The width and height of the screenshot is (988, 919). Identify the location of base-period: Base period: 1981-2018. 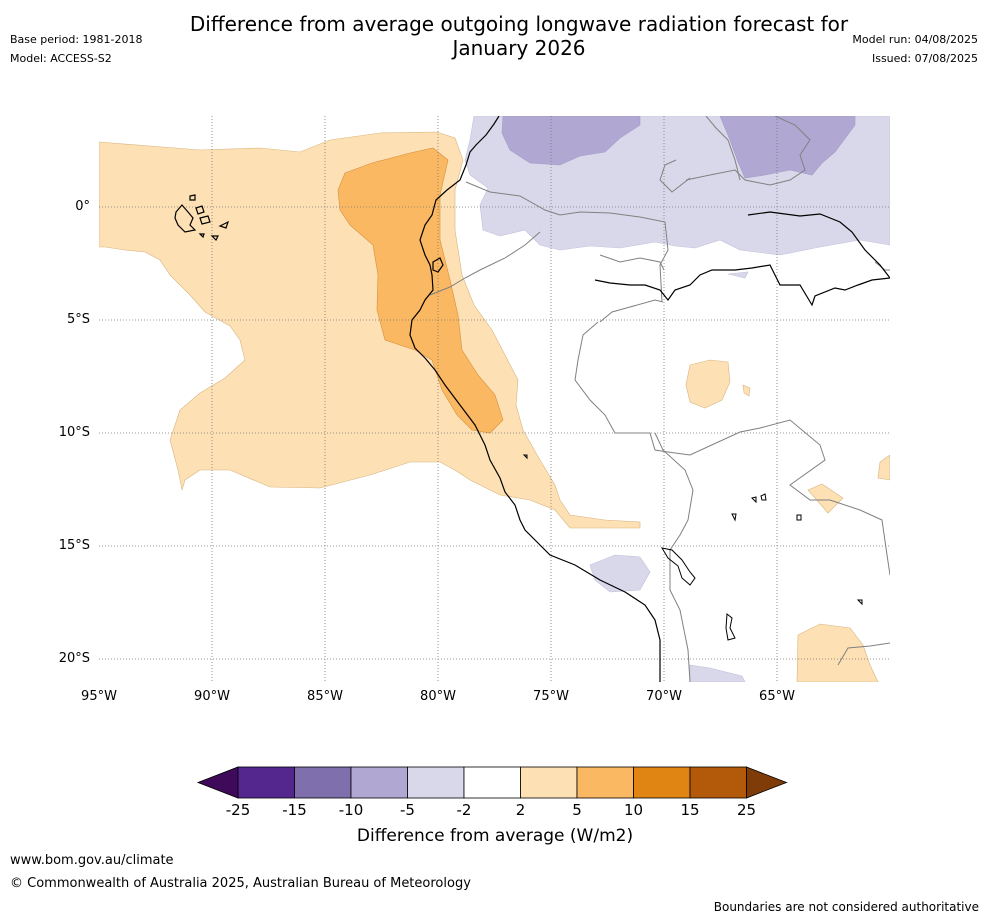
(76, 39).